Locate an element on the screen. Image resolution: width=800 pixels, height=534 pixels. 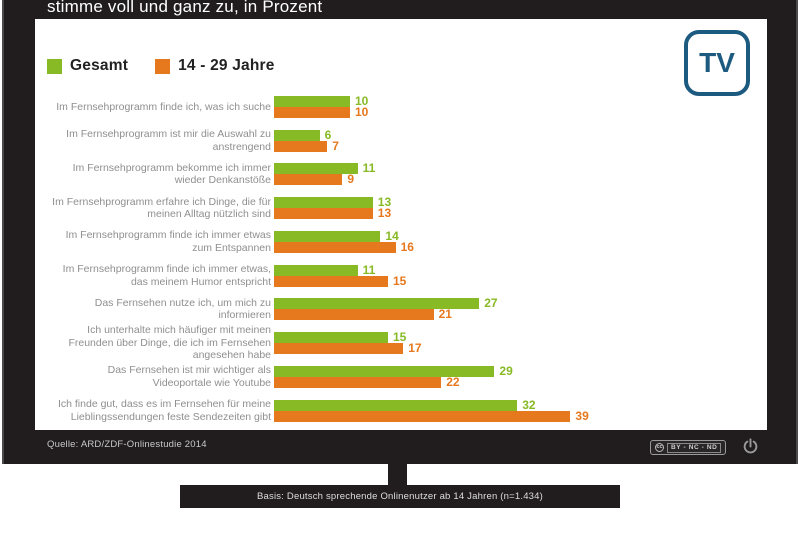
bar-pair: 14 16 is located at coordinates (344, 241).